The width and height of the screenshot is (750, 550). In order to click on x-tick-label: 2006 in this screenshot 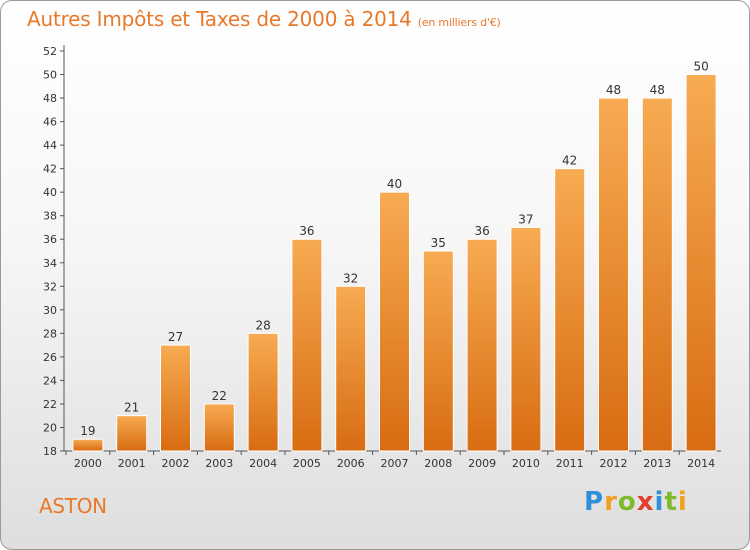, I will do `click(351, 463)`.